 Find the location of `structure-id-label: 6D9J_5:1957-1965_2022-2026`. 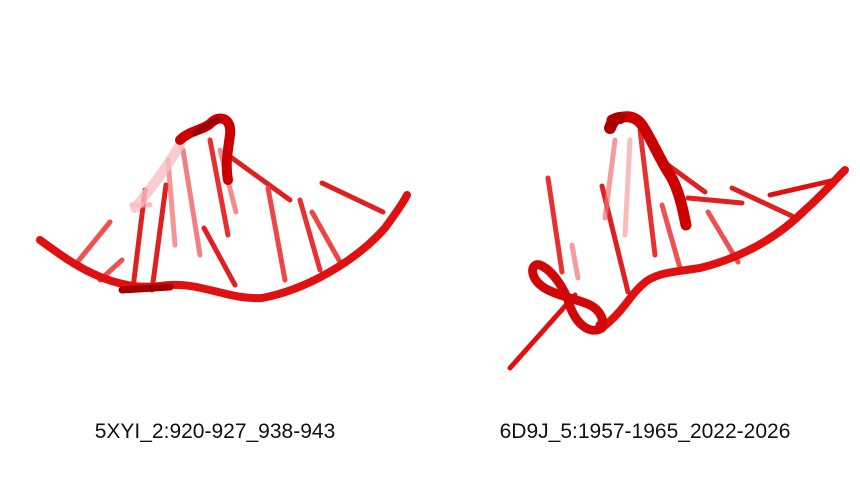

structure-id-label: 6D9J_5:1957-1965_2022-2026 is located at coordinates (645, 431).